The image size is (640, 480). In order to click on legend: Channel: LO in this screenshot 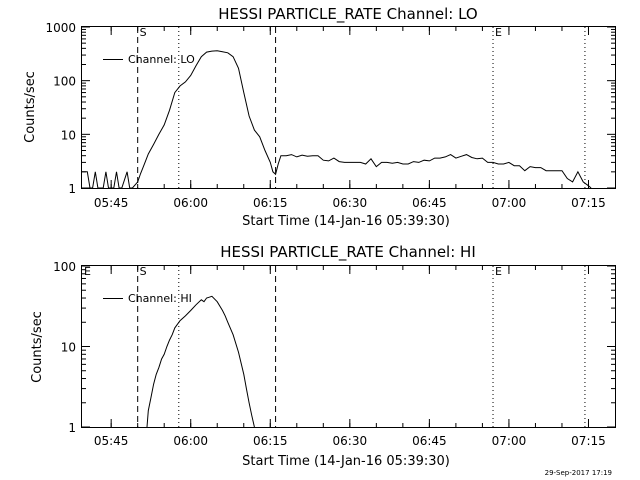, I will do `click(149, 59)`.